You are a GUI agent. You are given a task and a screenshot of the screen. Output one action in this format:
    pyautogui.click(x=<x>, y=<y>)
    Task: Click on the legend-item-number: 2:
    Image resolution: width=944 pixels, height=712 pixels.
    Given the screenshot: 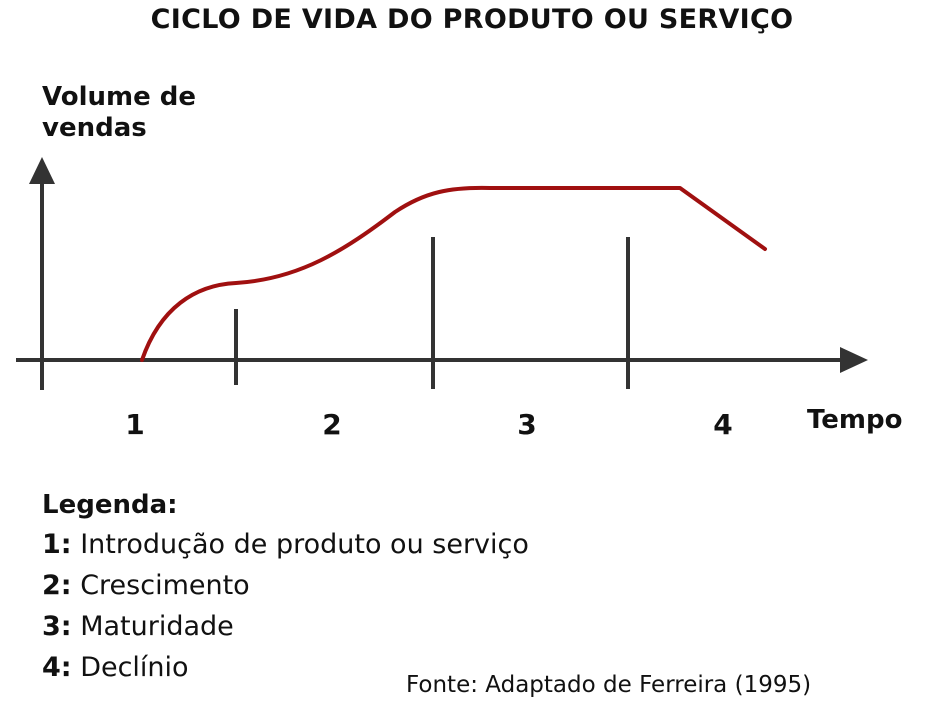 What is the action you would take?
    pyautogui.click(x=57, y=585)
    